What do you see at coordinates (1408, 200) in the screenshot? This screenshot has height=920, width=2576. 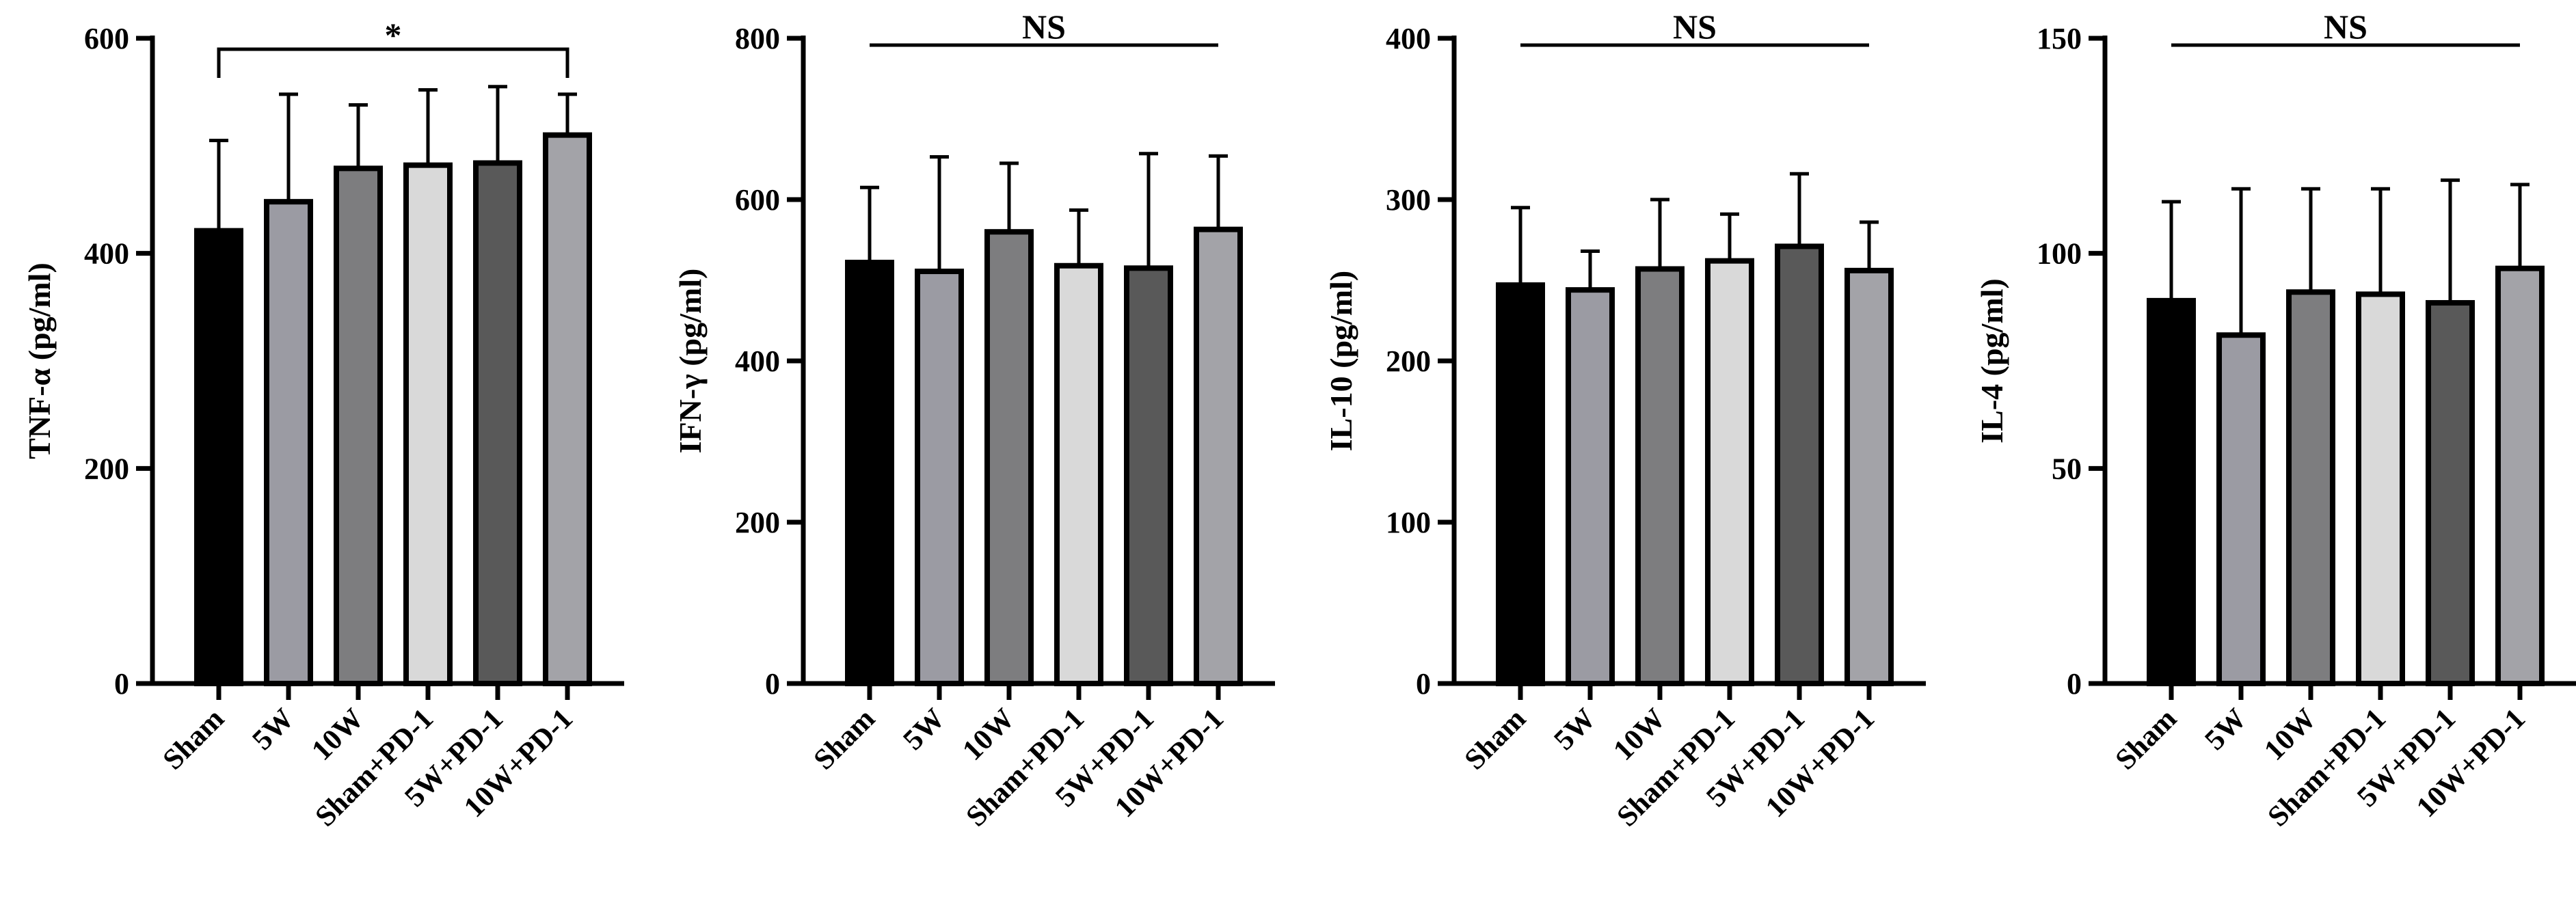 I see `y-tick-label: 300` at bounding box center [1408, 200].